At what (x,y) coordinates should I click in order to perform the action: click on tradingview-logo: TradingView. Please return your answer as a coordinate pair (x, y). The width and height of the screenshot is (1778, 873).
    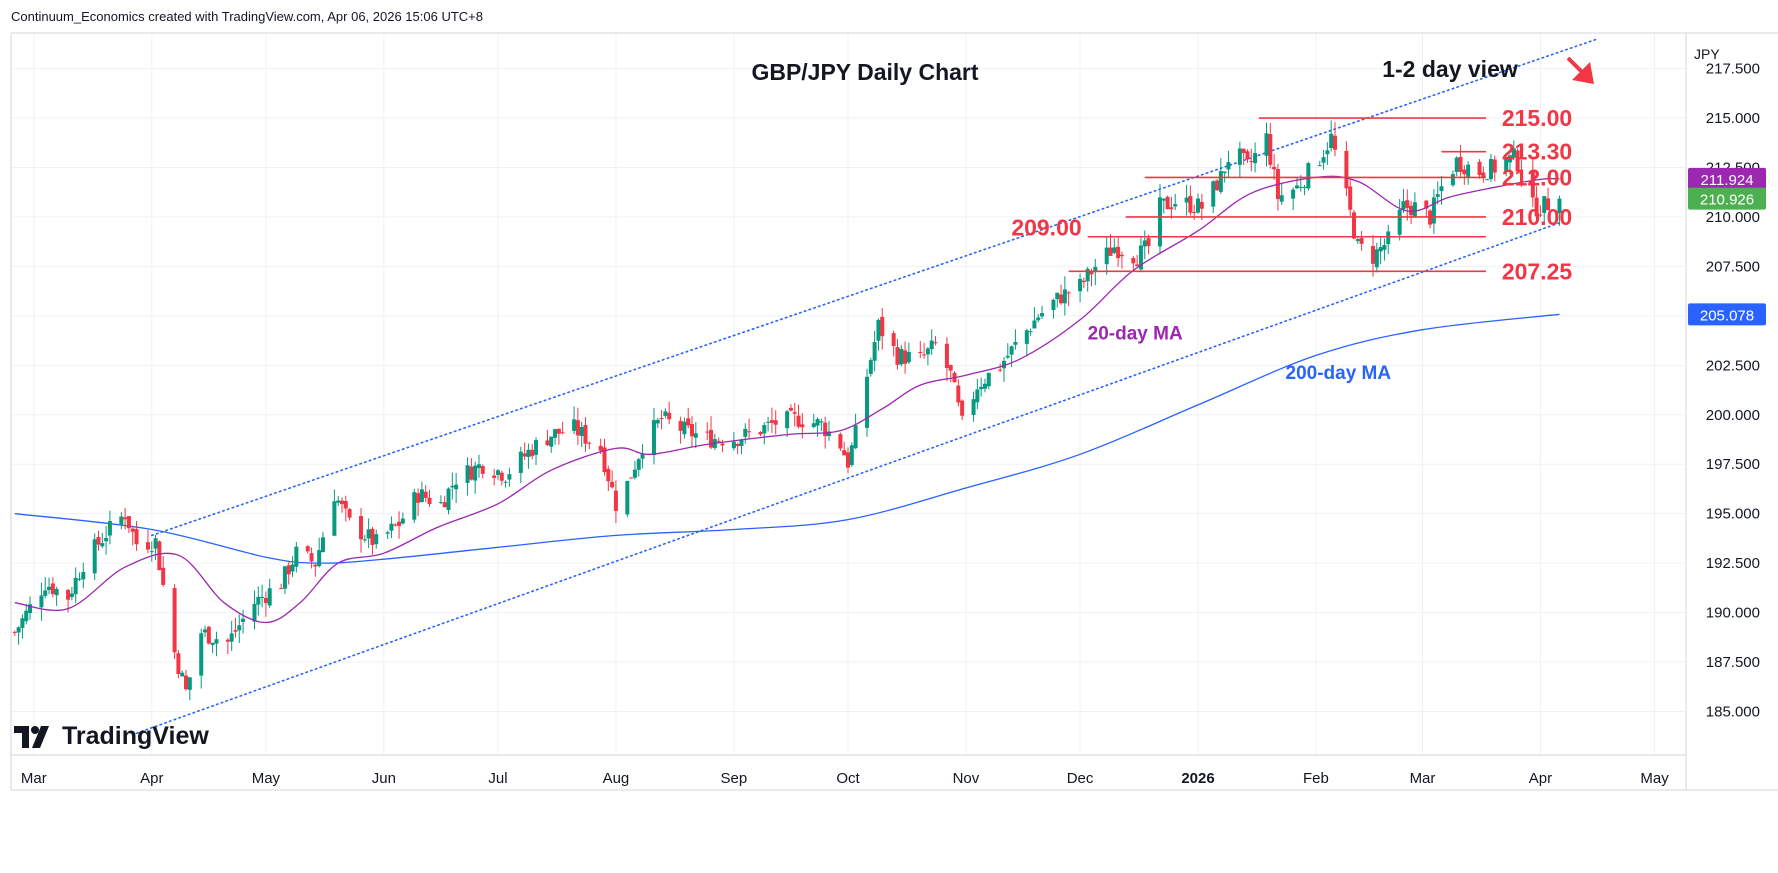
    Looking at the image, I should click on (111, 736).